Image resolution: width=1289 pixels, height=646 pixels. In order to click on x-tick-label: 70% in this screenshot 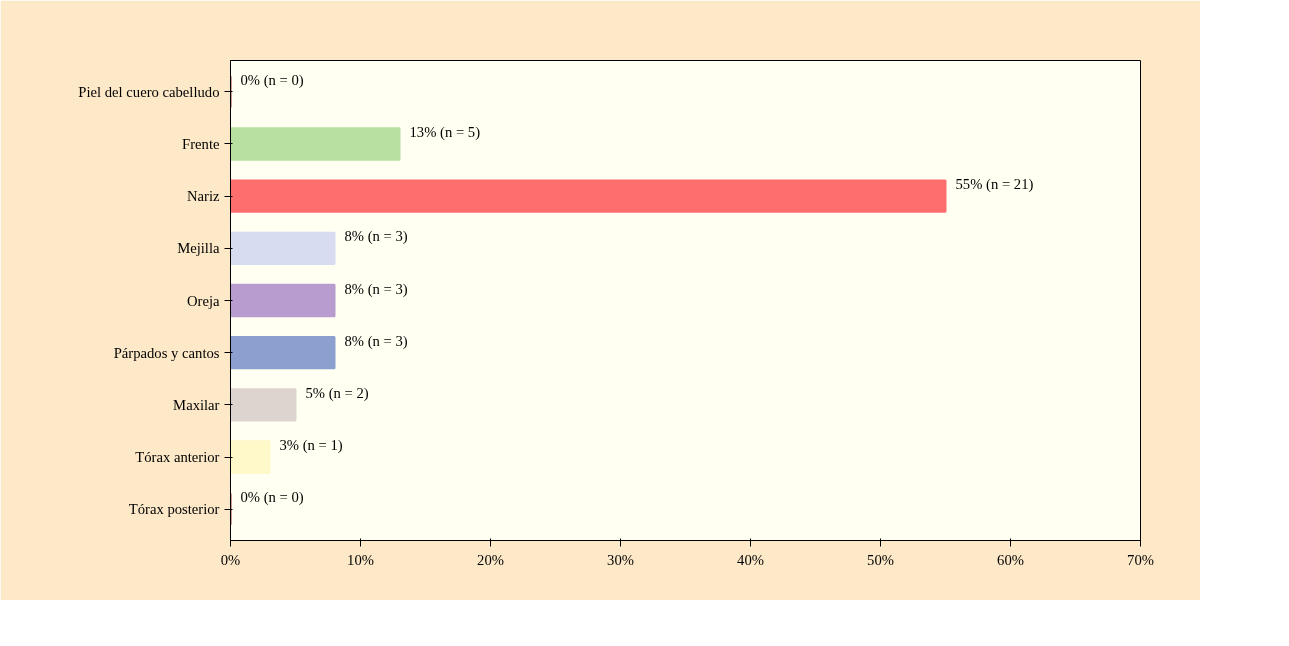, I will do `click(1140, 559)`.